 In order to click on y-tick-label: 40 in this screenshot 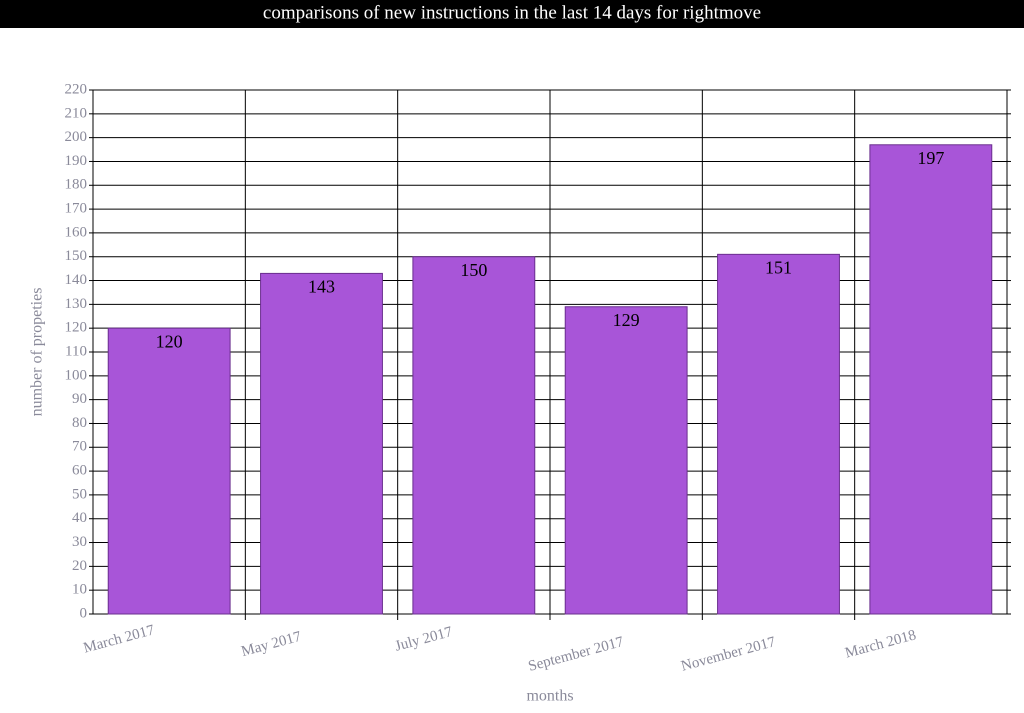, I will do `click(79, 518)`.